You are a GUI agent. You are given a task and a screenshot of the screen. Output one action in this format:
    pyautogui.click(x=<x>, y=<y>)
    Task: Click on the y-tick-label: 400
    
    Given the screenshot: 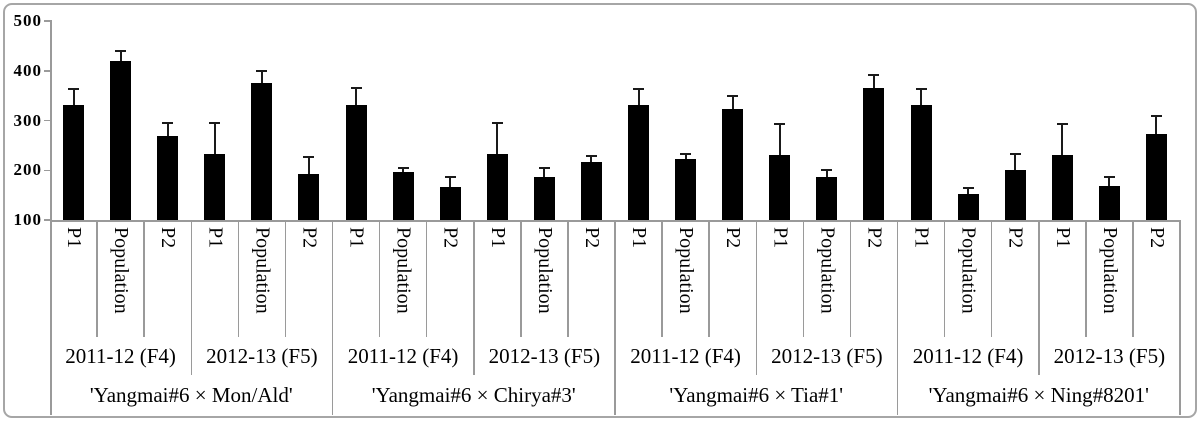 What is the action you would take?
    pyautogui.click(x=27, y=70)
    